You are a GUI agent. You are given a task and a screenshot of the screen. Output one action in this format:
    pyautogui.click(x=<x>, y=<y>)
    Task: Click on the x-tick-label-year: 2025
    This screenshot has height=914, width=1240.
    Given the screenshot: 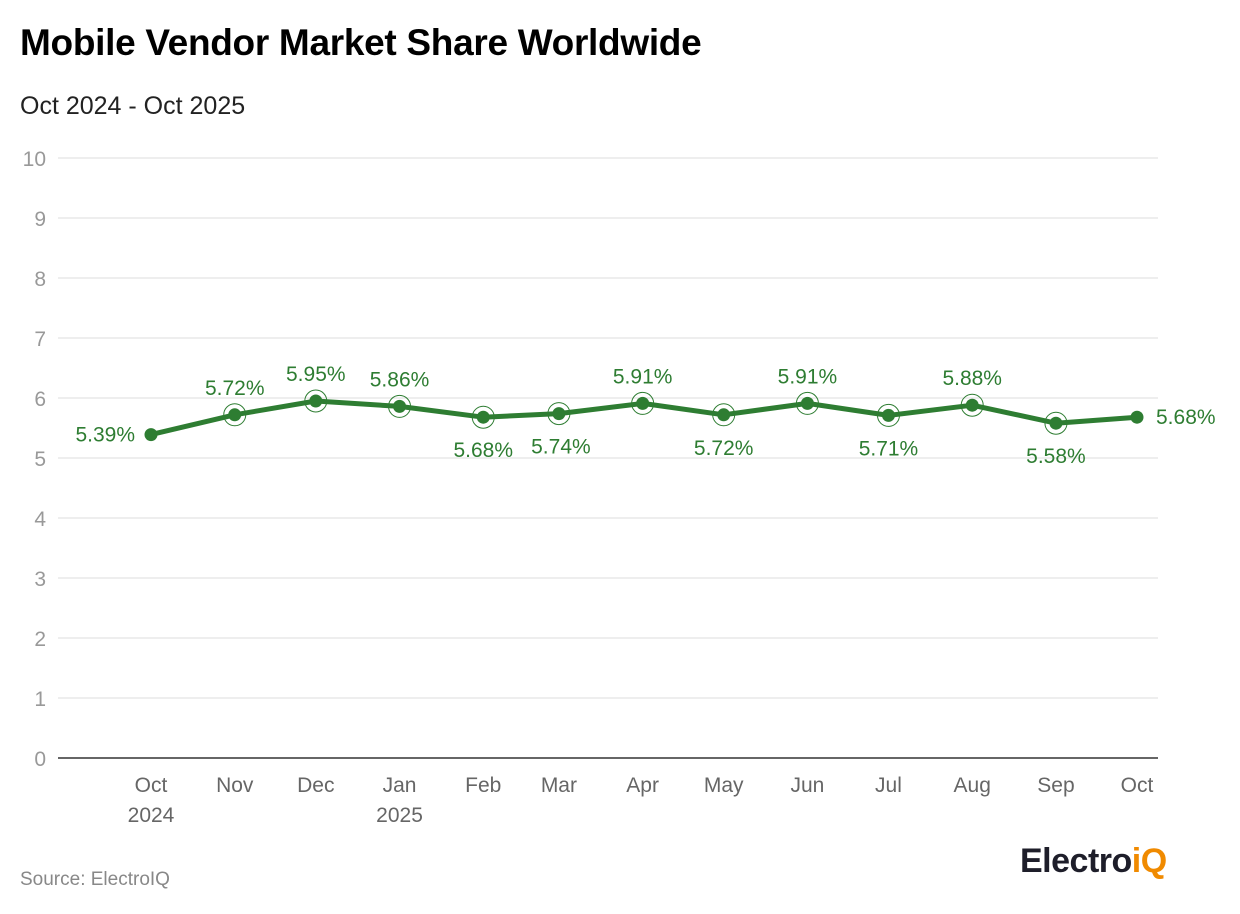 What is the action you would take?
    pyautogui.click(x=399, y=815)
    